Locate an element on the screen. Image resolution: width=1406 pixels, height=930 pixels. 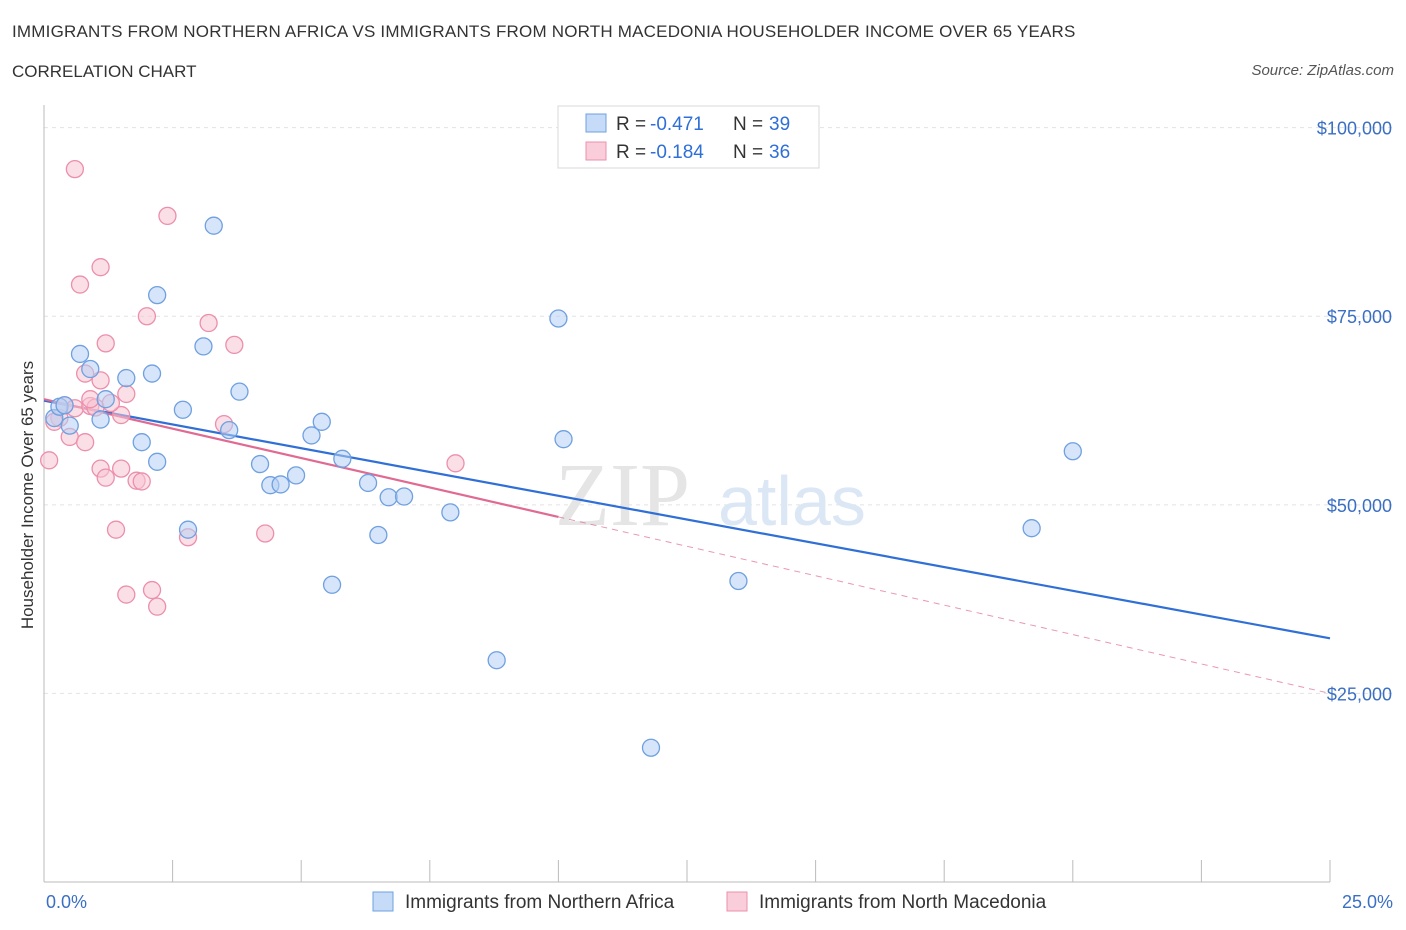
legend-r-label-1: R = is located at coordinates (631, 124).